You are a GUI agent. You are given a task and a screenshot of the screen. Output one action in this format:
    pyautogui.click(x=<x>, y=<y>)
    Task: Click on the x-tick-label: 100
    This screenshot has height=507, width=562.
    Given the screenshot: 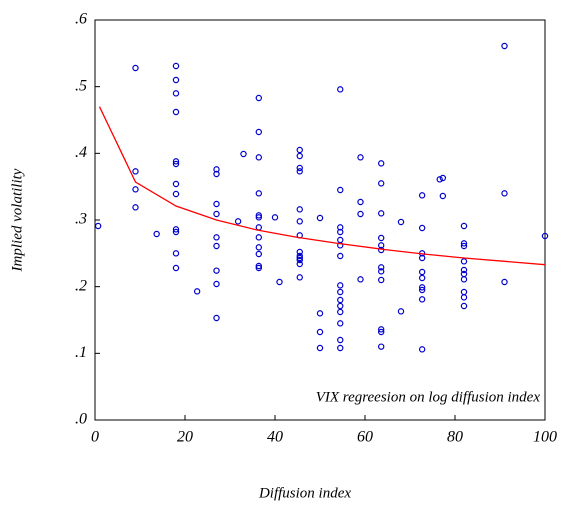 What is the action you would take?
    pyautogui.click(x=545, y=437)
    